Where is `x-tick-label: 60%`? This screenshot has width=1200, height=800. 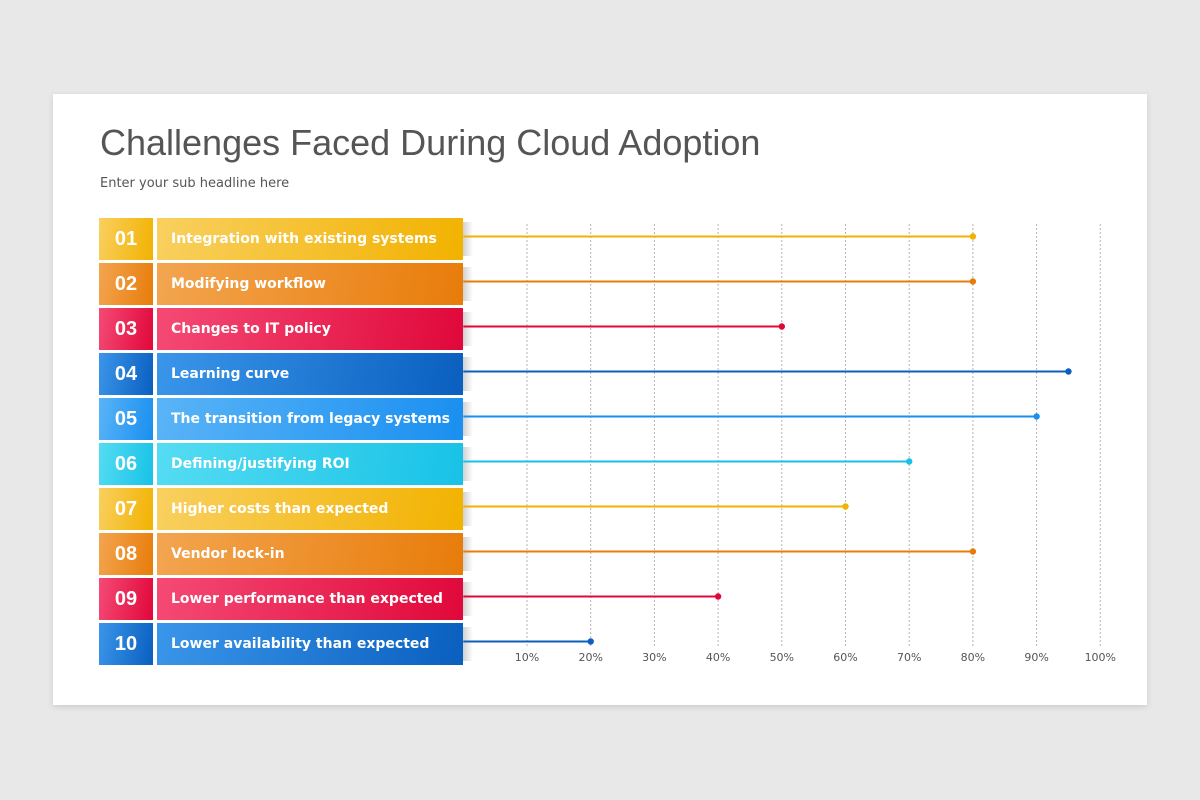 x-tick-label: 60% is located at coordinates (845, 657).